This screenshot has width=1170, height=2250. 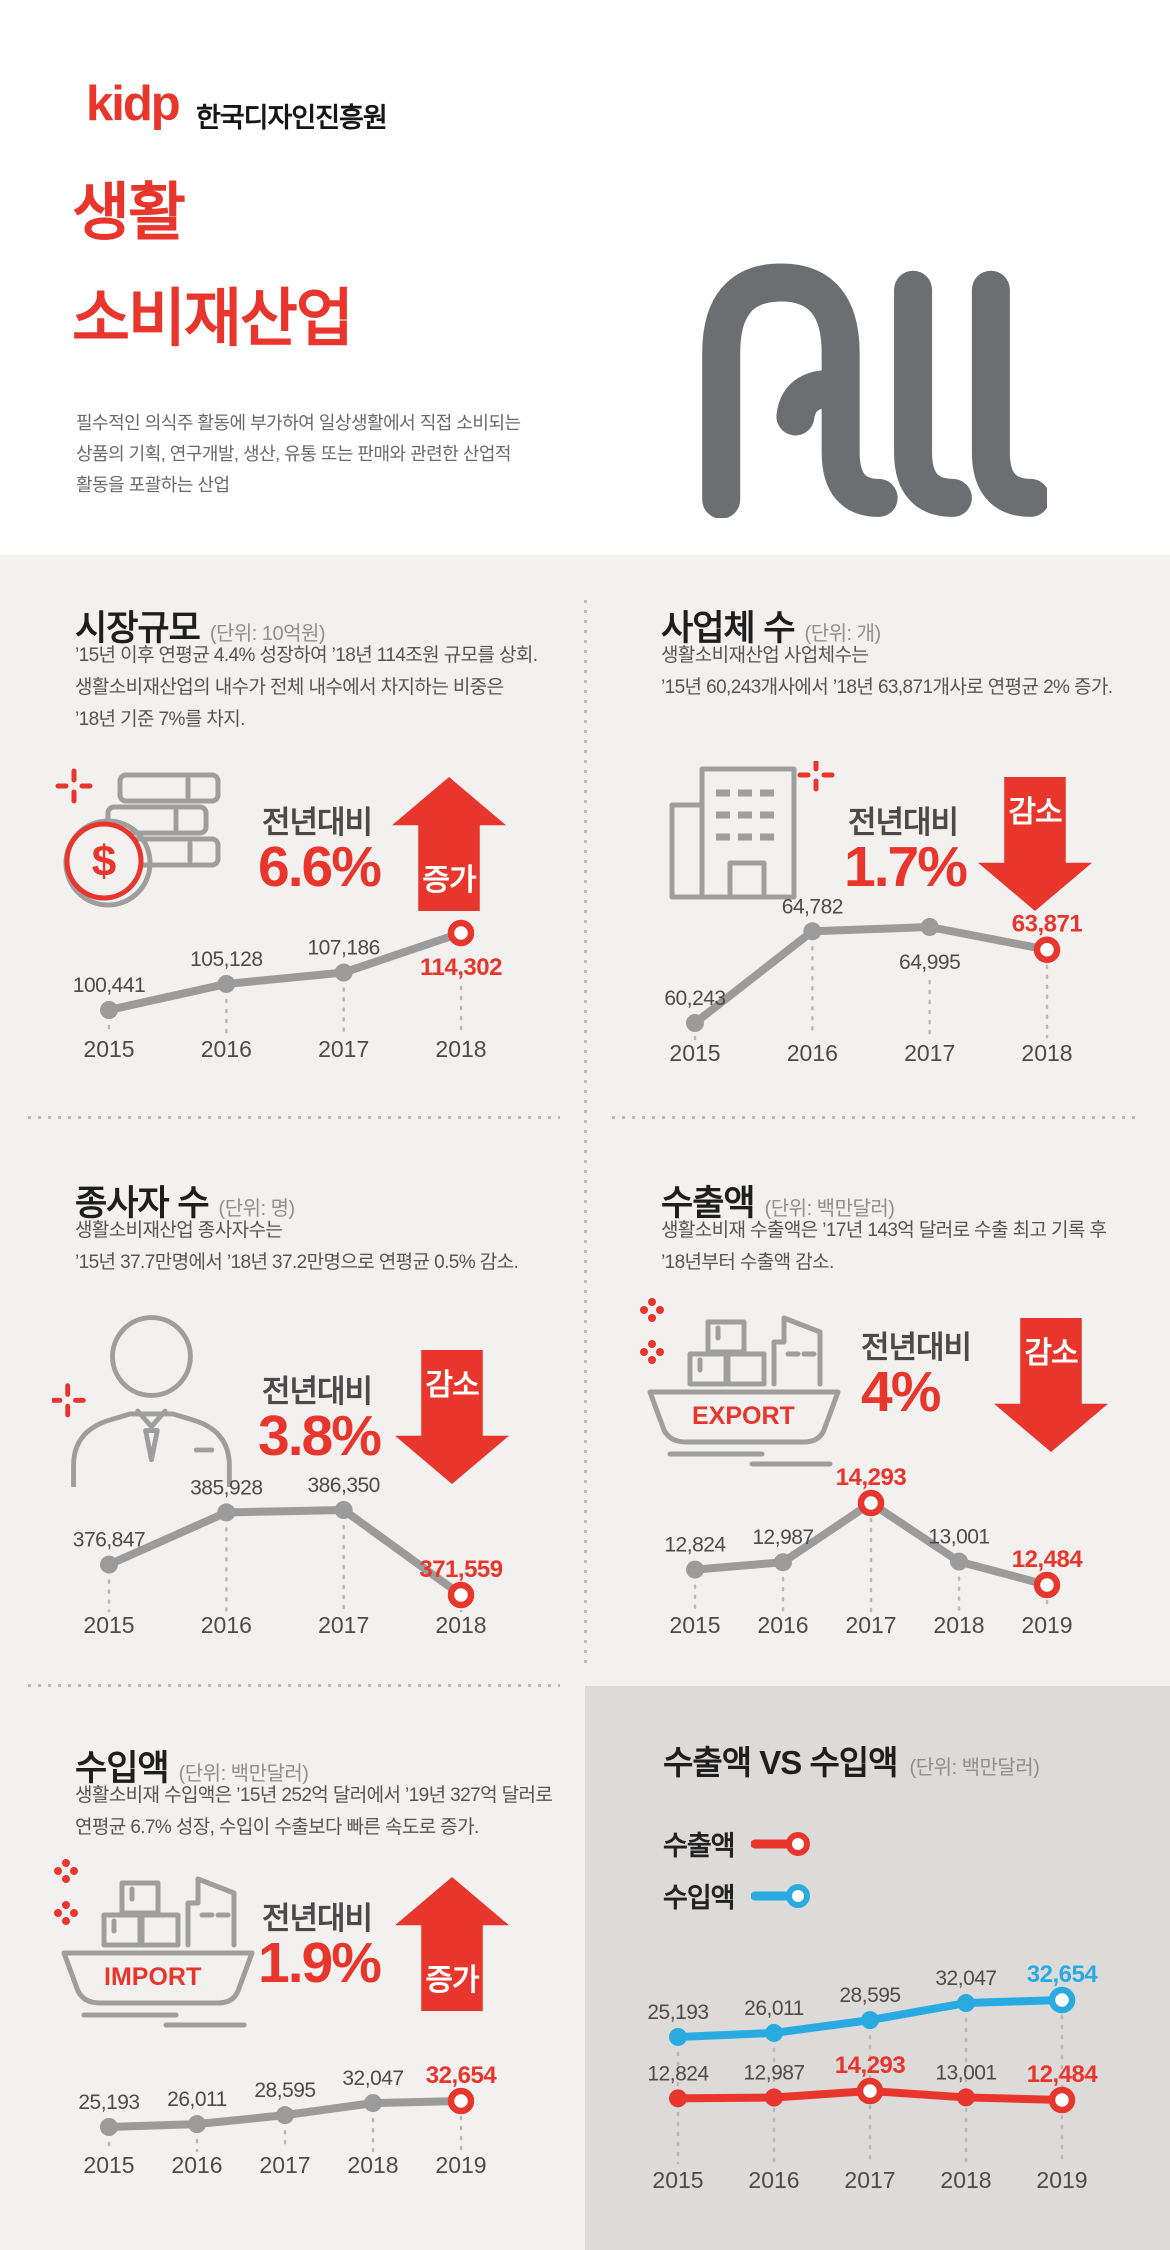 What do you see at coordinates (906, 867) in the screenshot?
I see `percent-value: 1.7%` at bounding box center [906, 867].